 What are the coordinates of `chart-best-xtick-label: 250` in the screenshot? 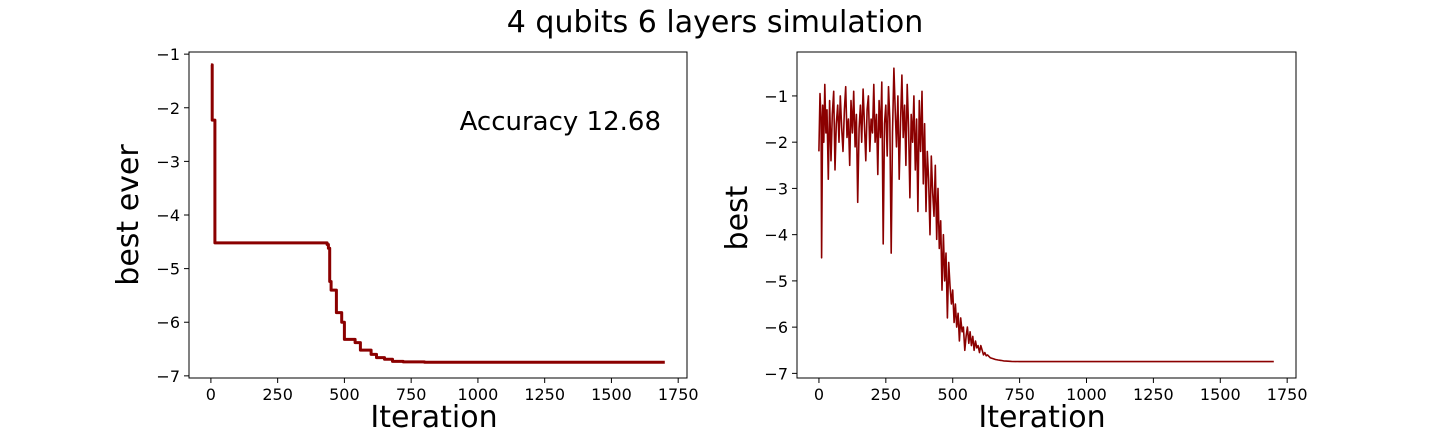 It's located at (886, 394).